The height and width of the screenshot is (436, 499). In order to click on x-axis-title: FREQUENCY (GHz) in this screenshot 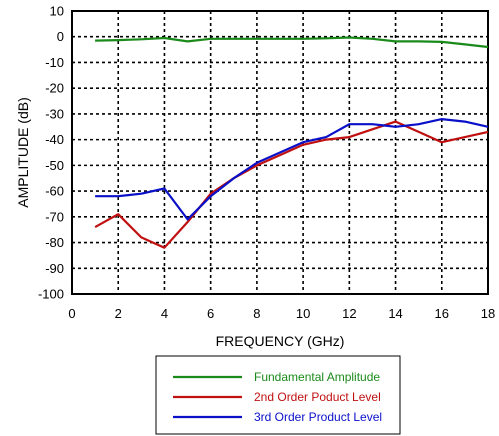, I will do `click(280, 341)`.